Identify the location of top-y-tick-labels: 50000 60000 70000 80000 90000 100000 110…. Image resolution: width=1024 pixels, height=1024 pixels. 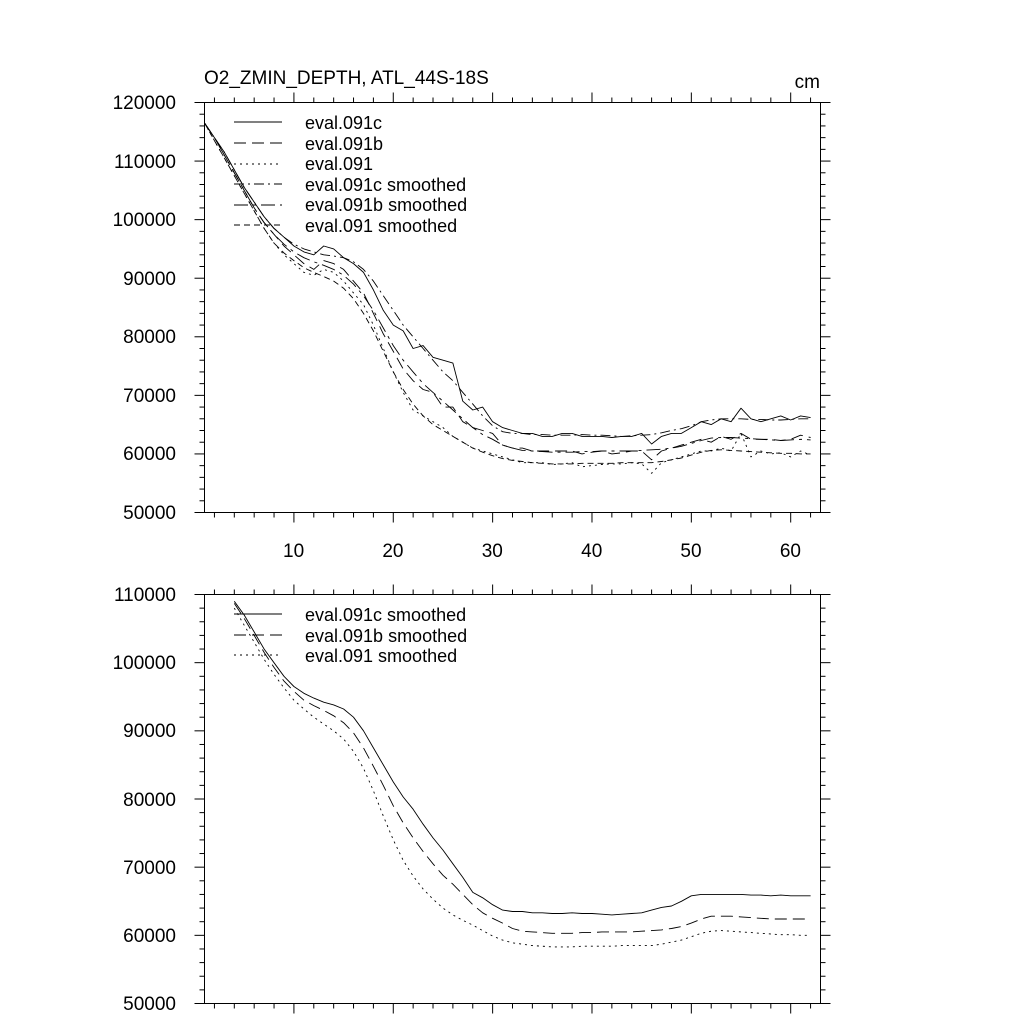
(144, 308).